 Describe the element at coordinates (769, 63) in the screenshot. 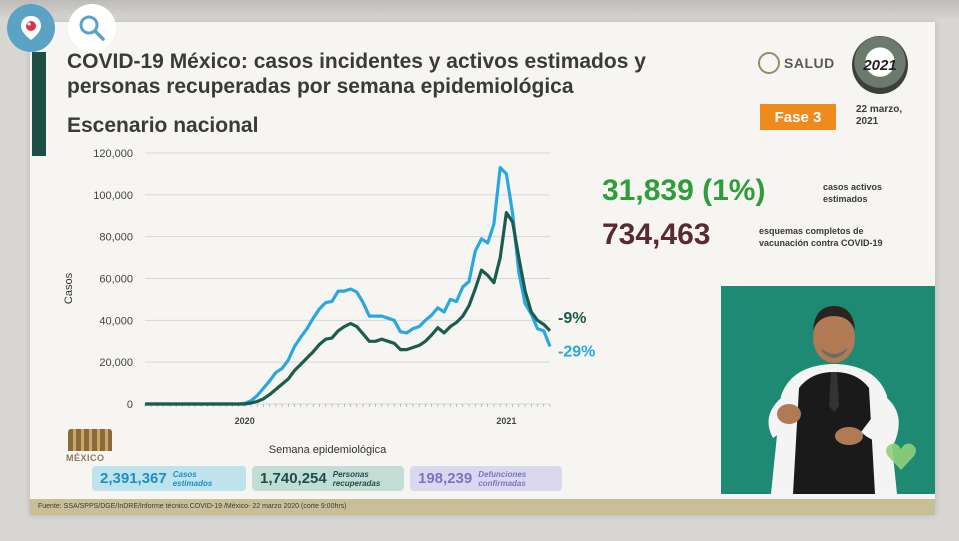

I see `salud-seal-icon` at that location.